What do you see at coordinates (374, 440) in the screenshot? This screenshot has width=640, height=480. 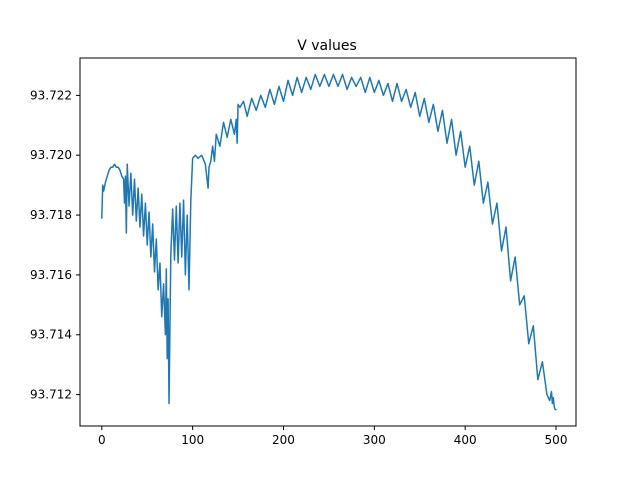 I see `x-tick-label: 300` at bounding box center [374, 440].